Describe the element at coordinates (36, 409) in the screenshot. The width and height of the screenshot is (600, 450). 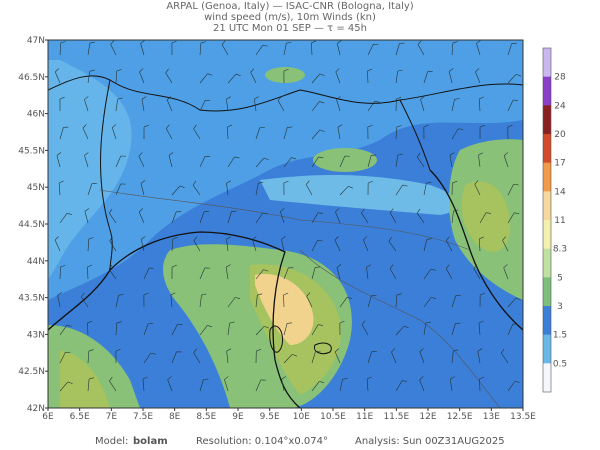
I see `lat-label: 42N` at that location.